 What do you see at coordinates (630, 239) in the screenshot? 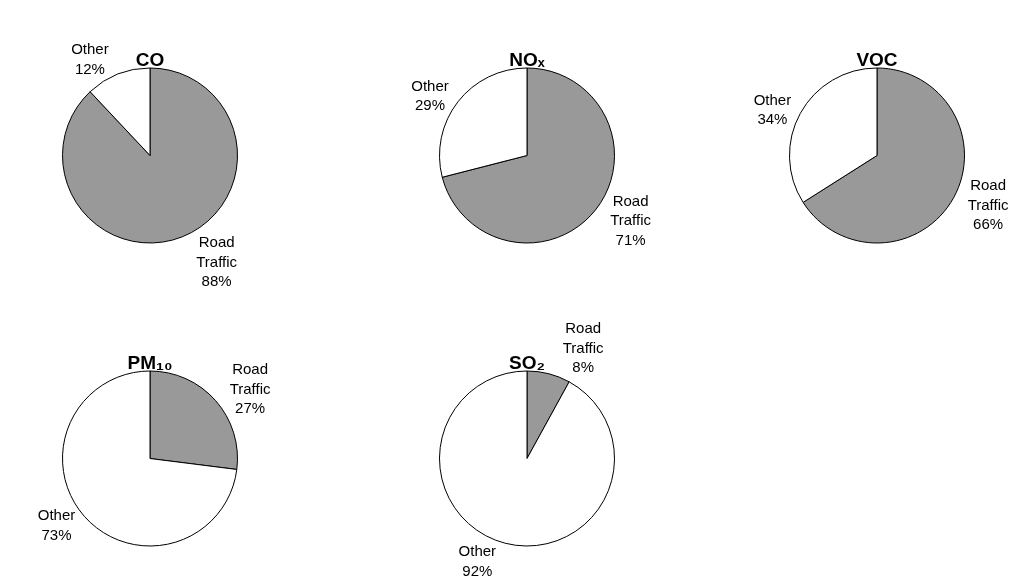
I see `data-label: 71%` at bounding box center [630, 239].